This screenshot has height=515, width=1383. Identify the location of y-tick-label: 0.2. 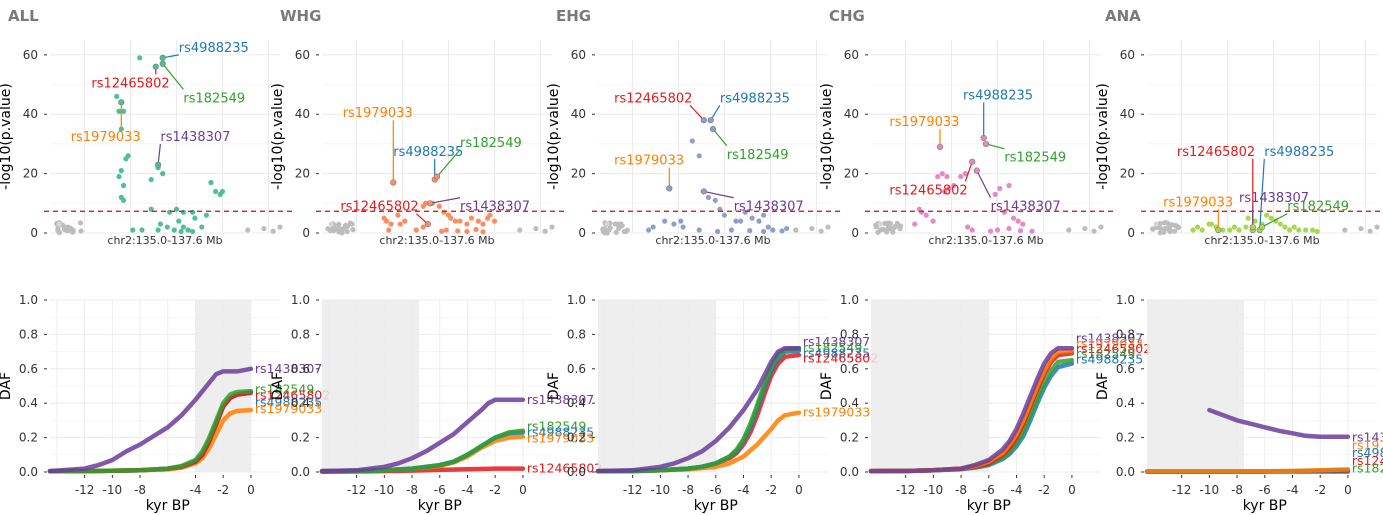
(1125, 438).